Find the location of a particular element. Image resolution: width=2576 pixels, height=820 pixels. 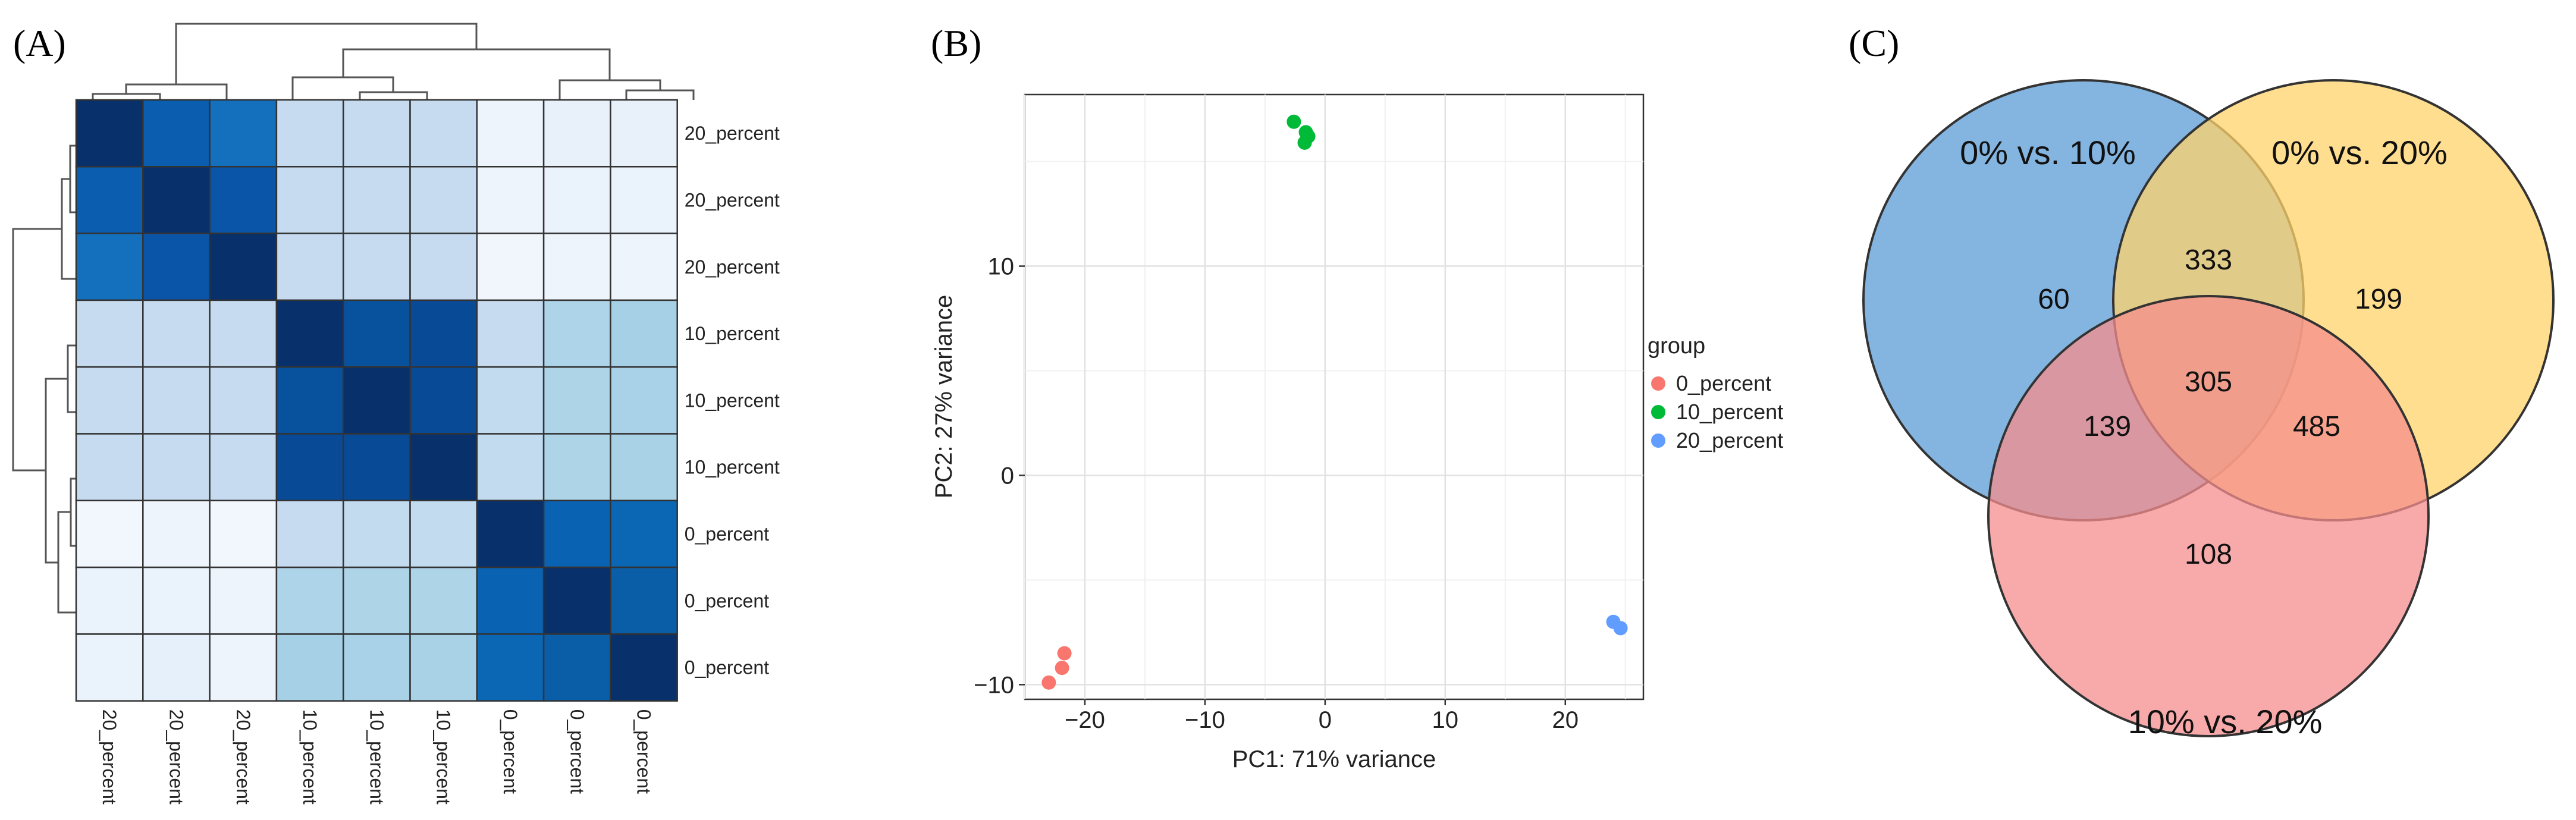

heatmap-row-label: 0_percent is located at coordinates (727, 600).